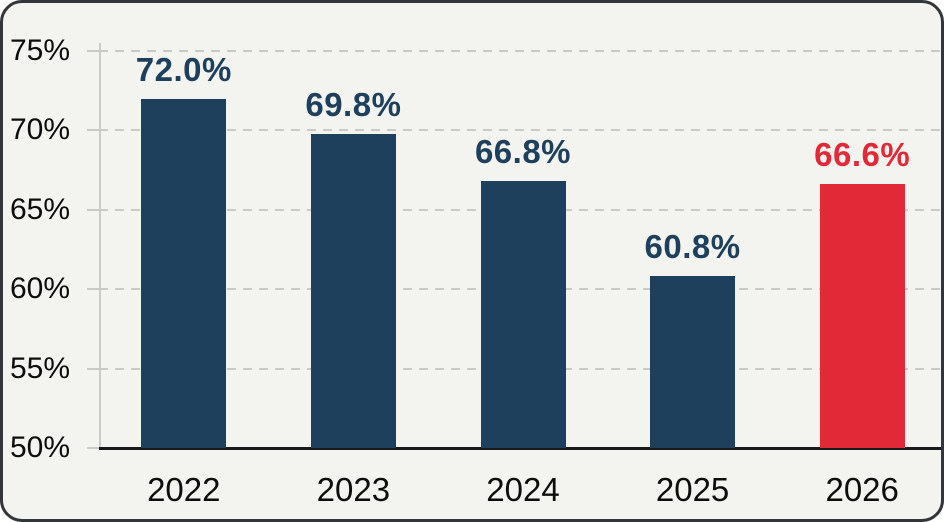 The image size is (944, 522). What do you see at coordinates (353, 290) in the screenshot?
I see `bar-2023` at bounding box center [353, 290].